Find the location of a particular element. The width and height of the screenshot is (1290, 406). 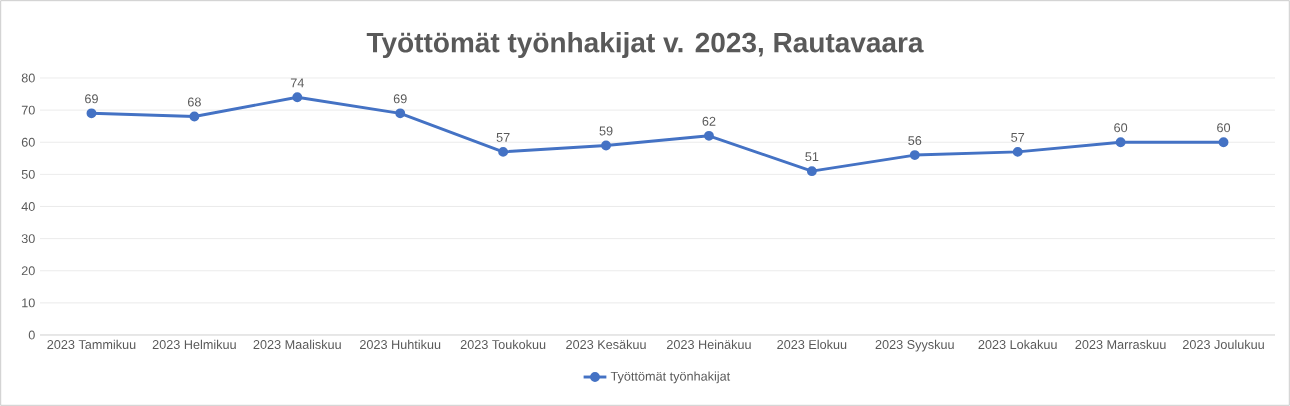

y-tick-label: 70 is located at coordinates (28, 110).